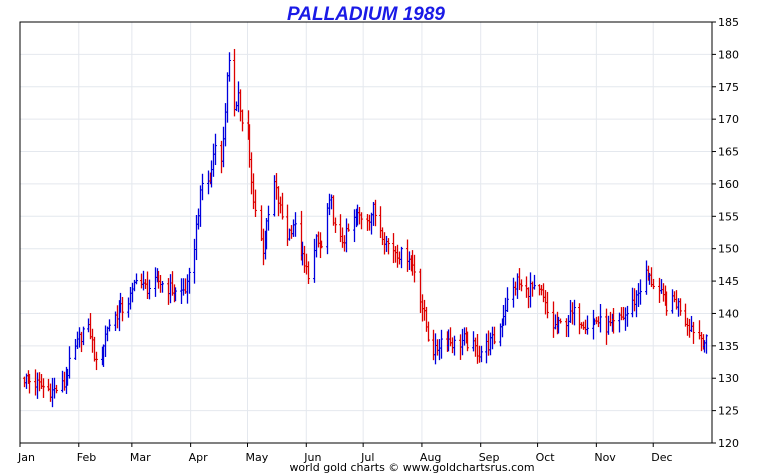 The width and height of the screenshot is (760, 475). I want to click on y-tick-label: 150, so click(728, 249).